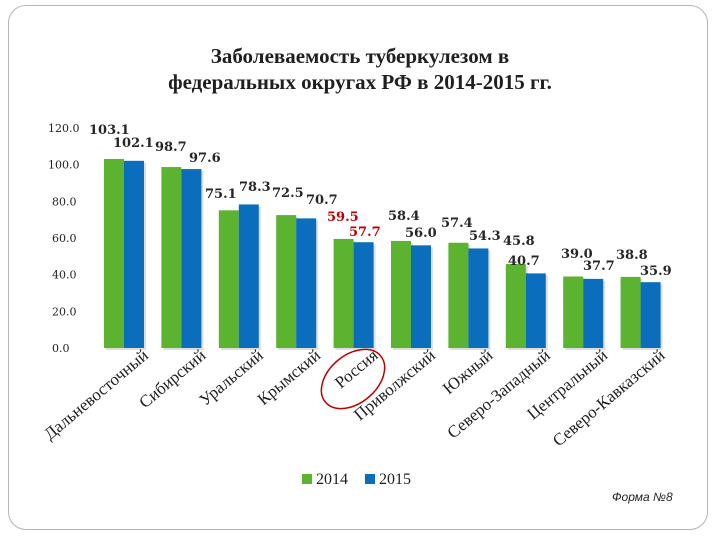 This screenshot has width=720, height=540. What do you see at coordinates (360, 82) in the screenshot?
I see `chart-title-line-2: федеральных округах РФ в 2014-2015 гг.` at bounding box center [360, 82].